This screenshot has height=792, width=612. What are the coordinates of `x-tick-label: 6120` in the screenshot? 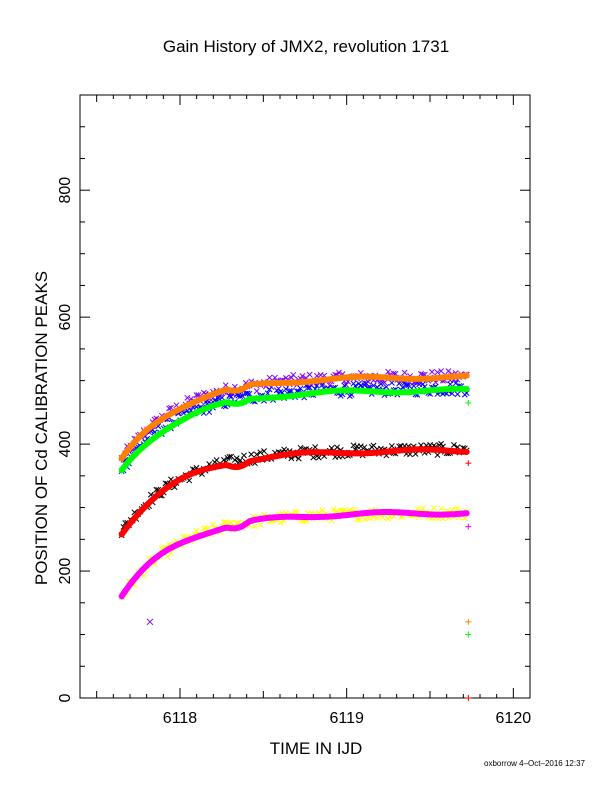 It's located at (514, 718).